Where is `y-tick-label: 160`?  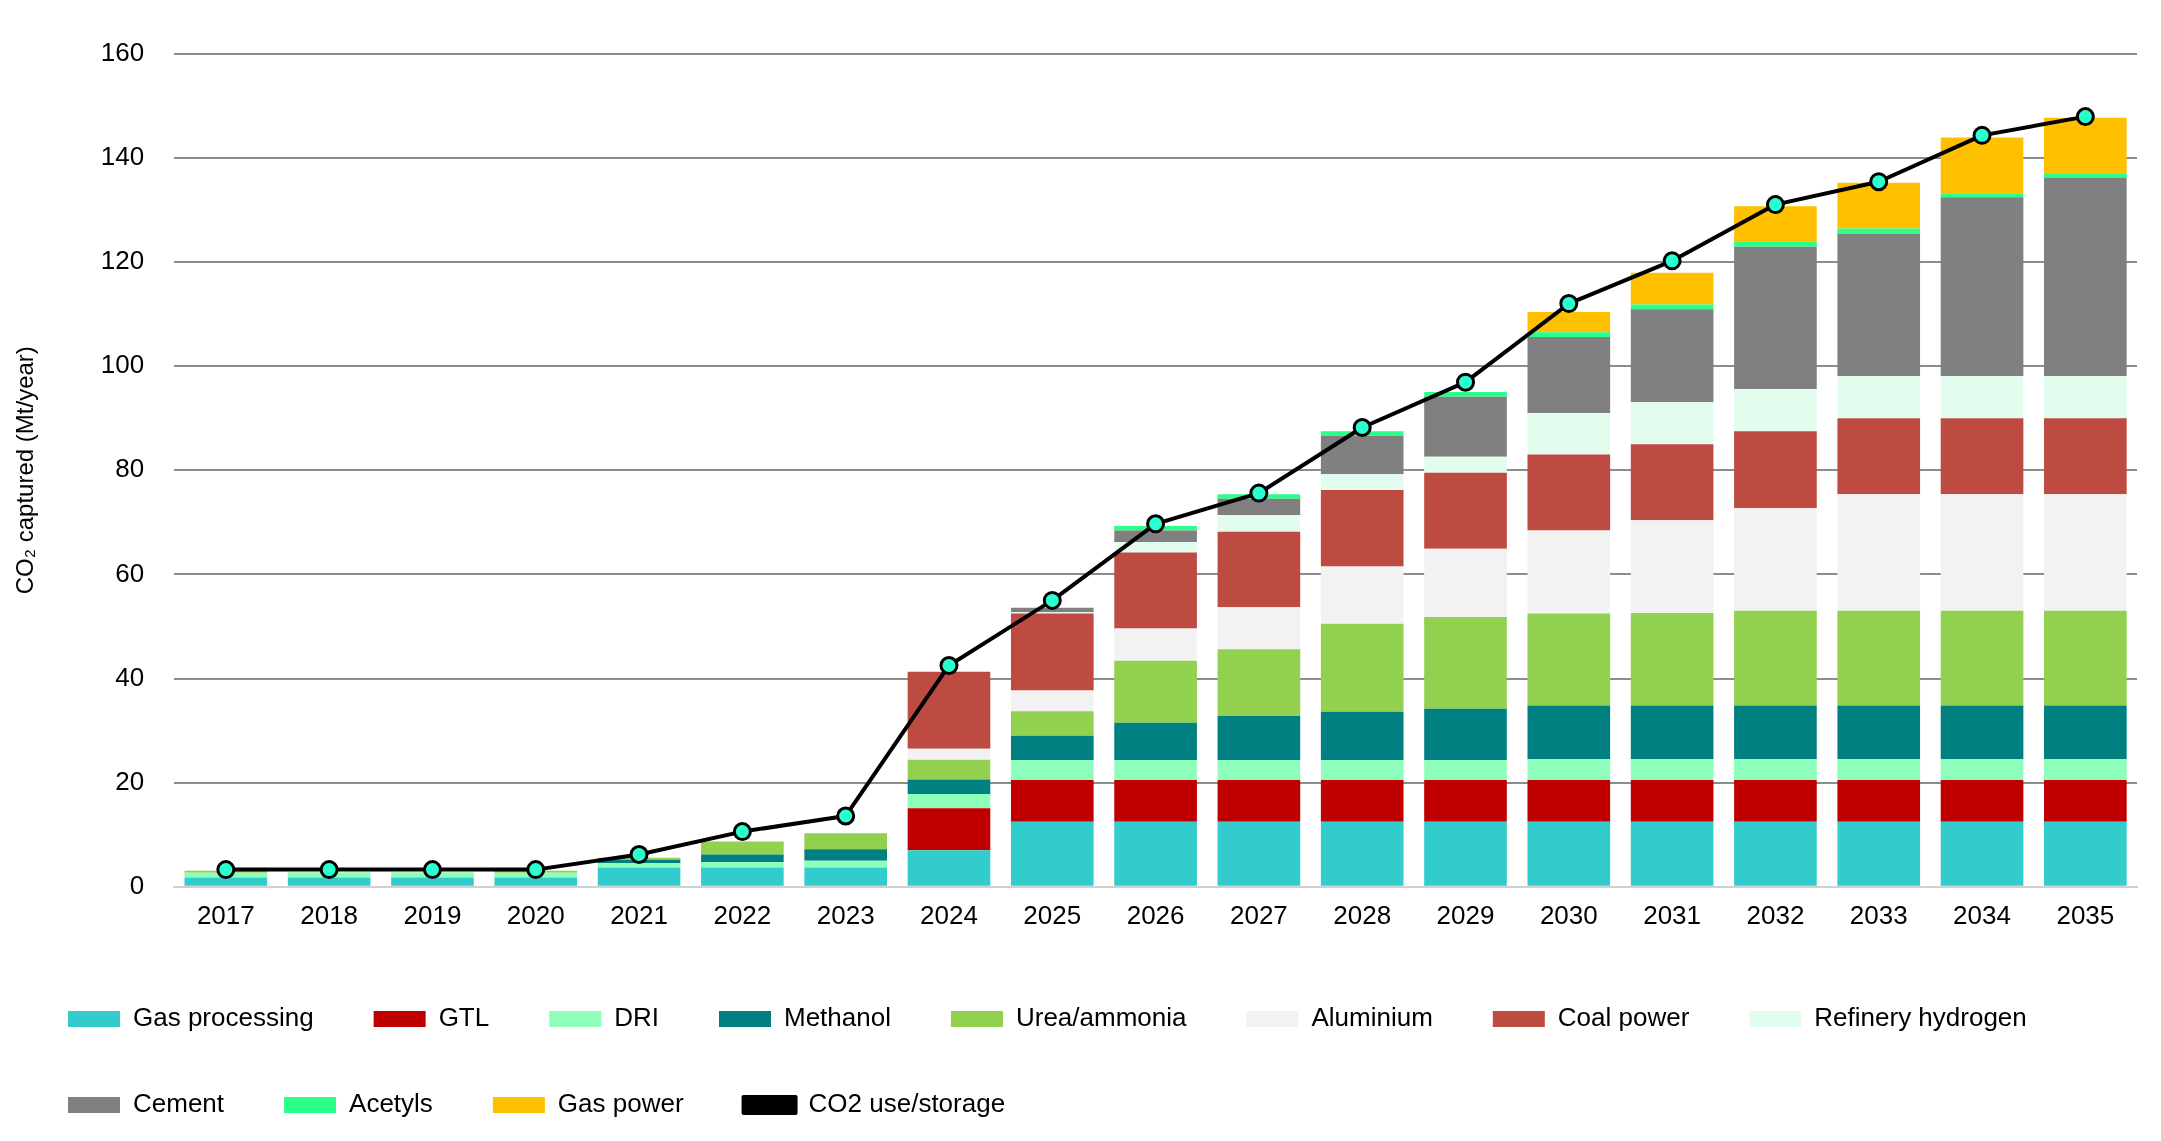
y-tick-label: 160 is located at coordinates (122, 51).